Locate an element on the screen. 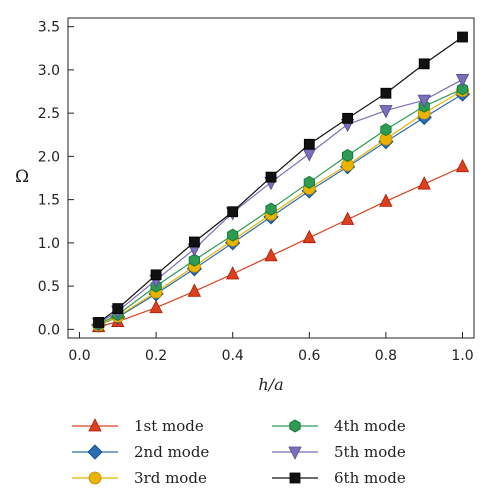 Image resolution: width=494 pixels, height=500 pixels. y-tick-label: 3.5 is located at coordinates (49, 28).